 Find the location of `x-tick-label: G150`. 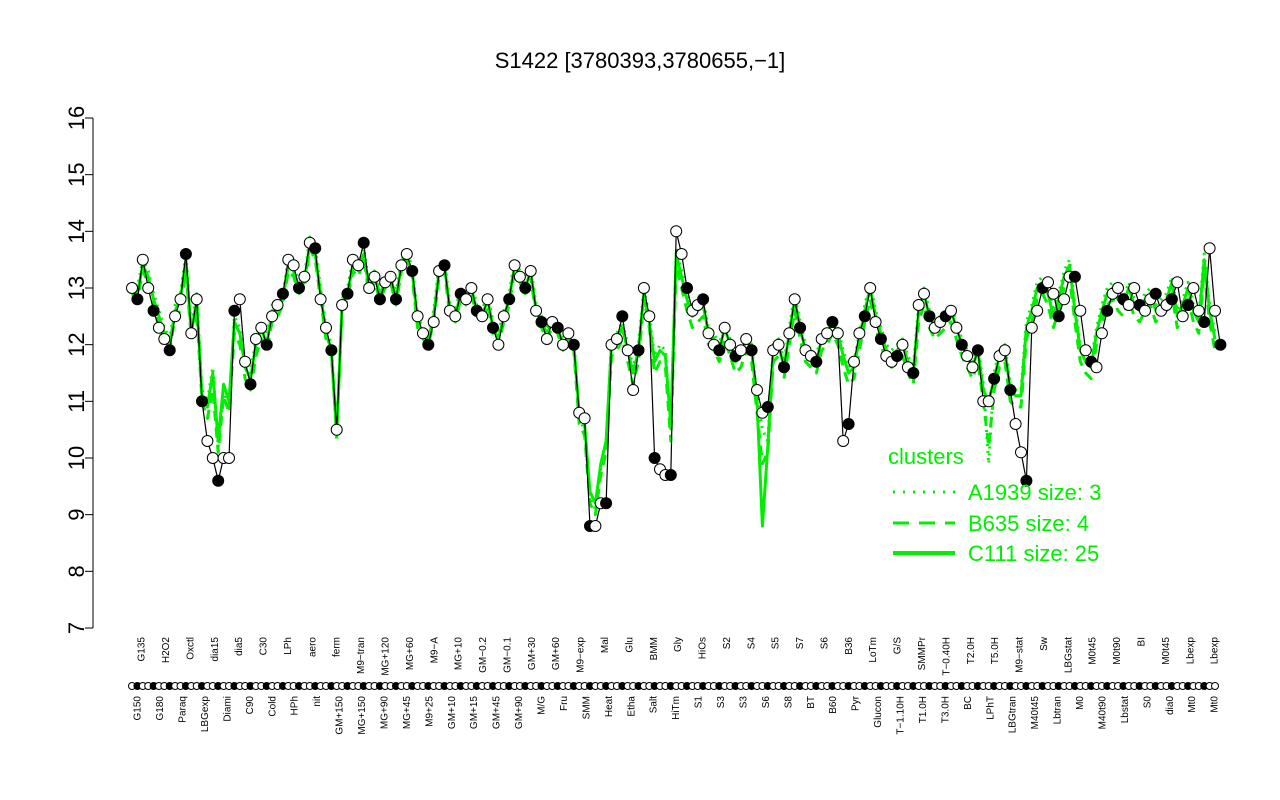

x-tick-label: G150 is located at coordinates (138, 708).